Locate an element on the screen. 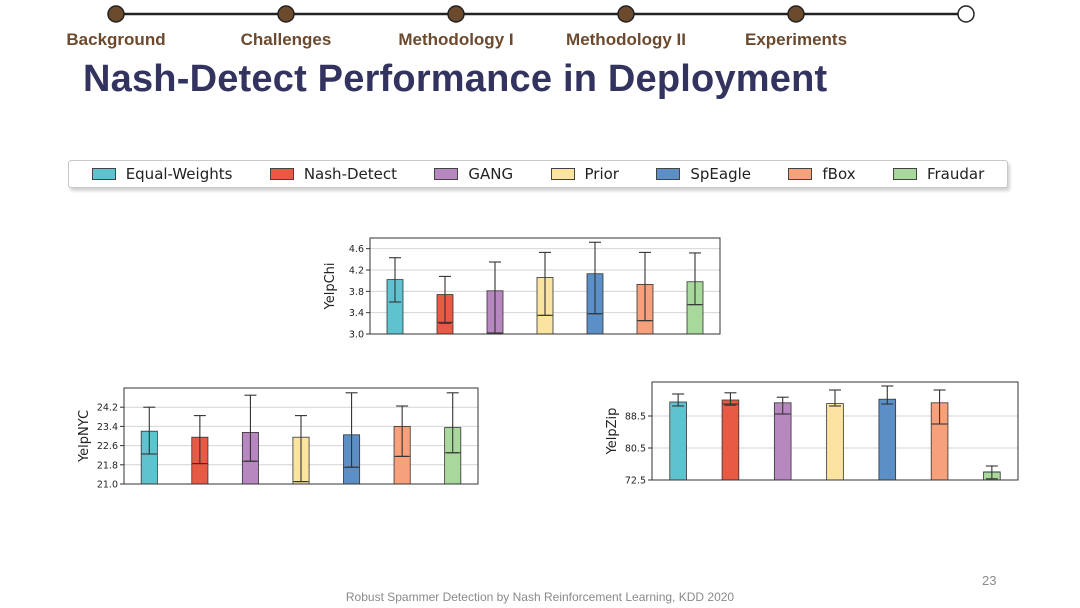 This screenshot has width=1080, height=608. y-tick-label: 4.6 is located at coordinates (356, 249).